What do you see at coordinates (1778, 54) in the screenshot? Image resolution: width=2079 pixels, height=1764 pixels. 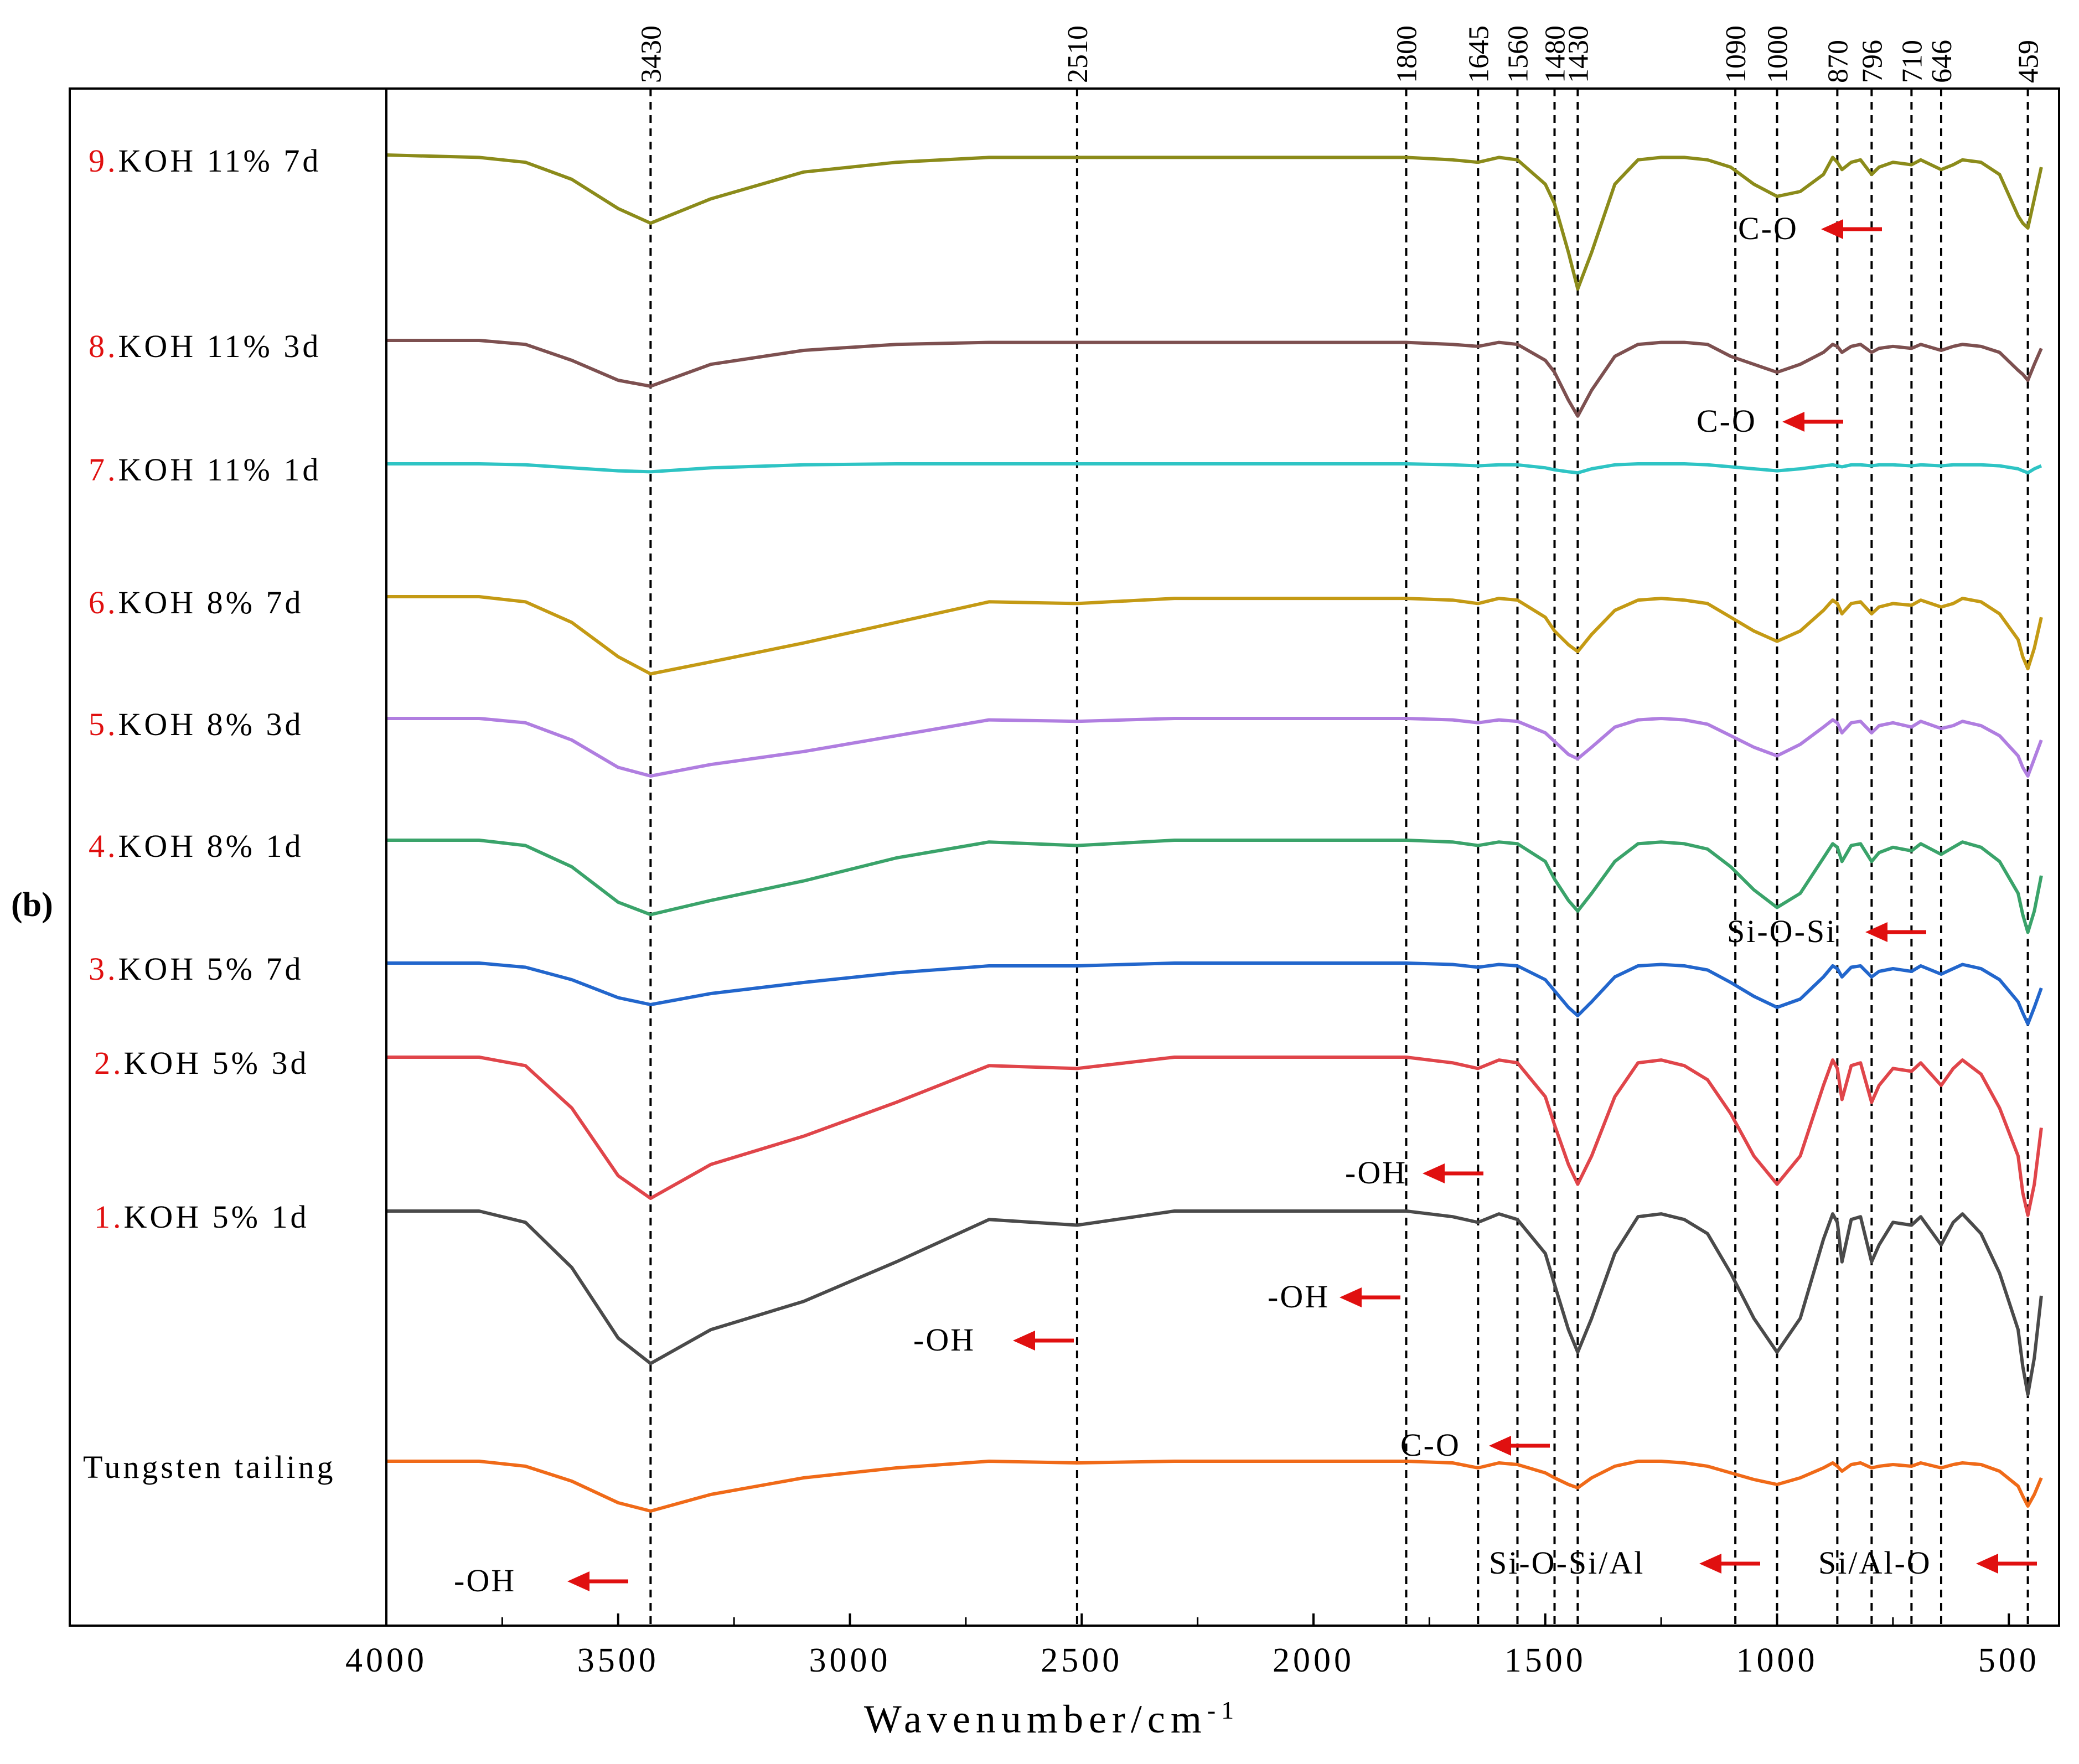 I see `peak-label: 1000` at bounding box center [1778, 54].